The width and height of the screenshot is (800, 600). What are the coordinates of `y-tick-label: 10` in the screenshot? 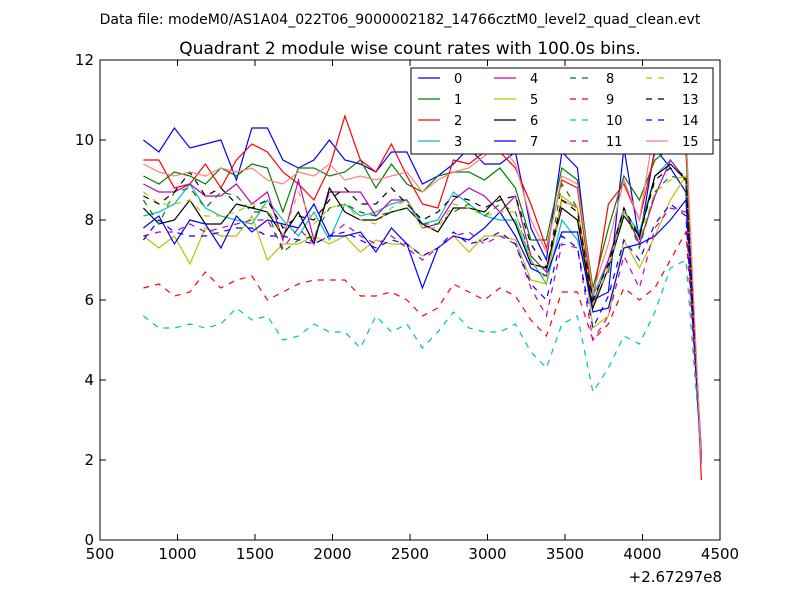 It's located at (84, 140).